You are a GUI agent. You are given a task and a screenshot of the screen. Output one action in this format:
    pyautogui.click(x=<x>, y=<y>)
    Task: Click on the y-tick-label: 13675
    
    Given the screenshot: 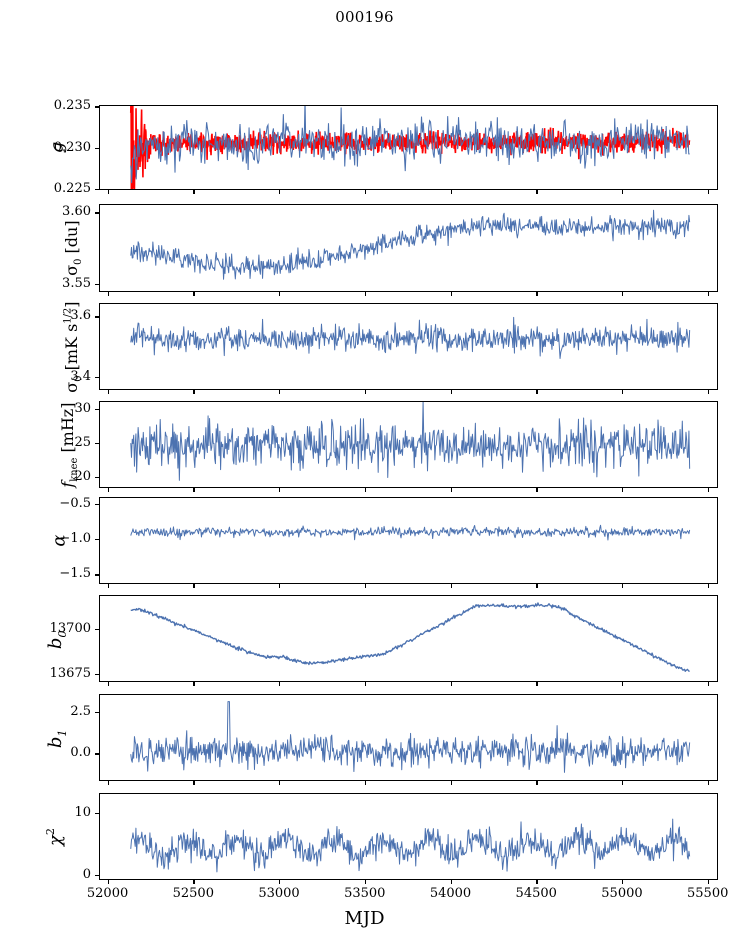 What is the action you would take?
    pyautogui.click(x=70, y=673)
    